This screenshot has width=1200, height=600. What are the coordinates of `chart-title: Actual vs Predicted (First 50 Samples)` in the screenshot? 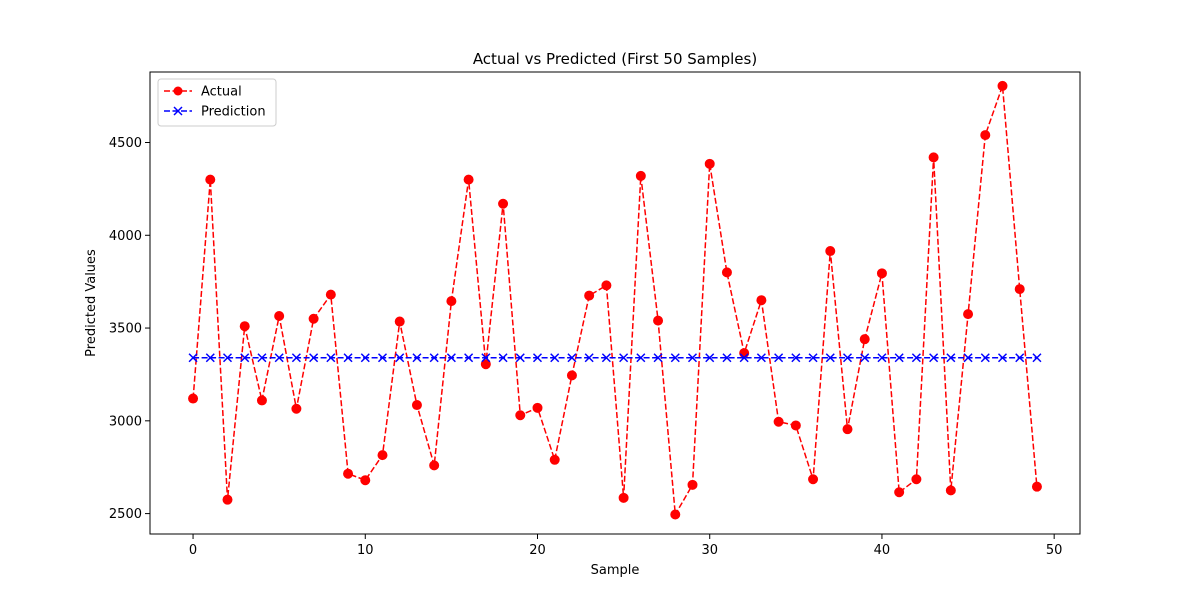 It's located at (615, 59).